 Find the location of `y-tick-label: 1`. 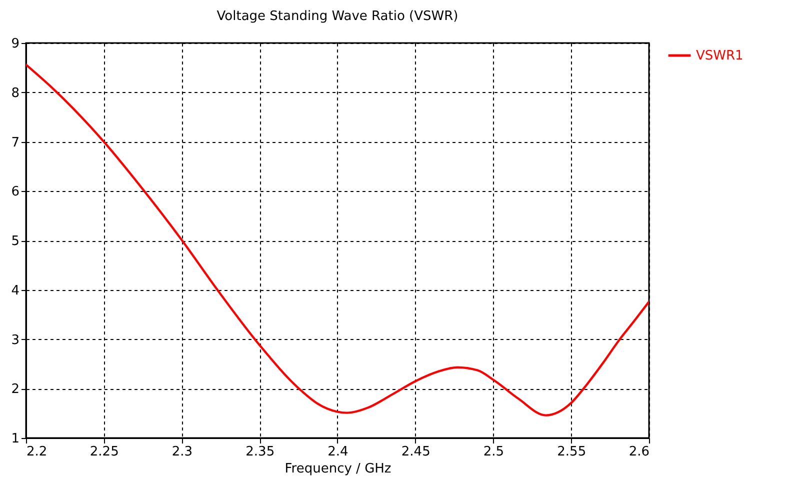

y-tick-label: 1 is located at coordinates (15, 439).